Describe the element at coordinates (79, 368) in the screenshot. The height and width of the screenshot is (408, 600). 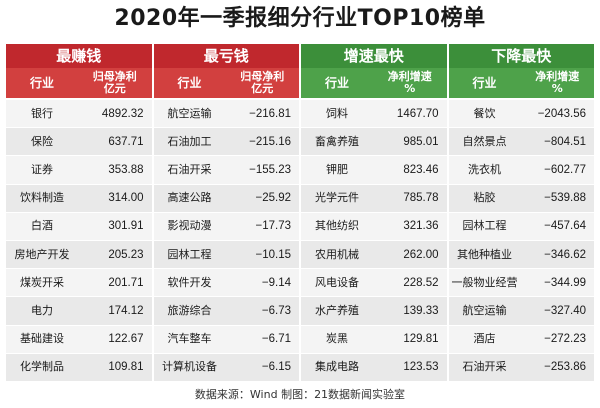
I see `table-row: 化学制品 109.81` at that location.